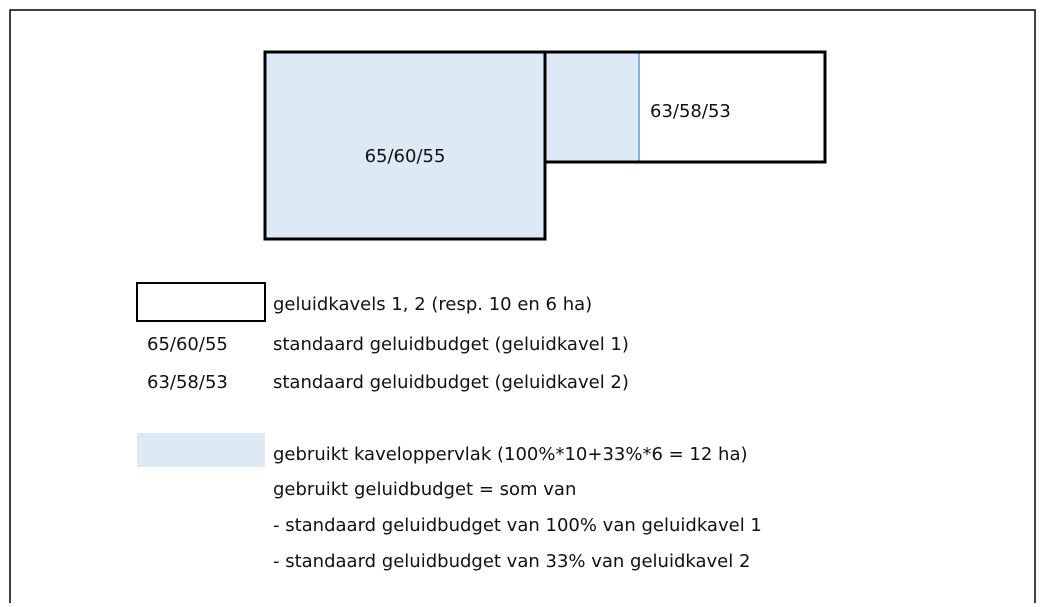 This screenshot has height=607, width=1049. I want to click on plot-label: 65/60/55, so click(405, 156).